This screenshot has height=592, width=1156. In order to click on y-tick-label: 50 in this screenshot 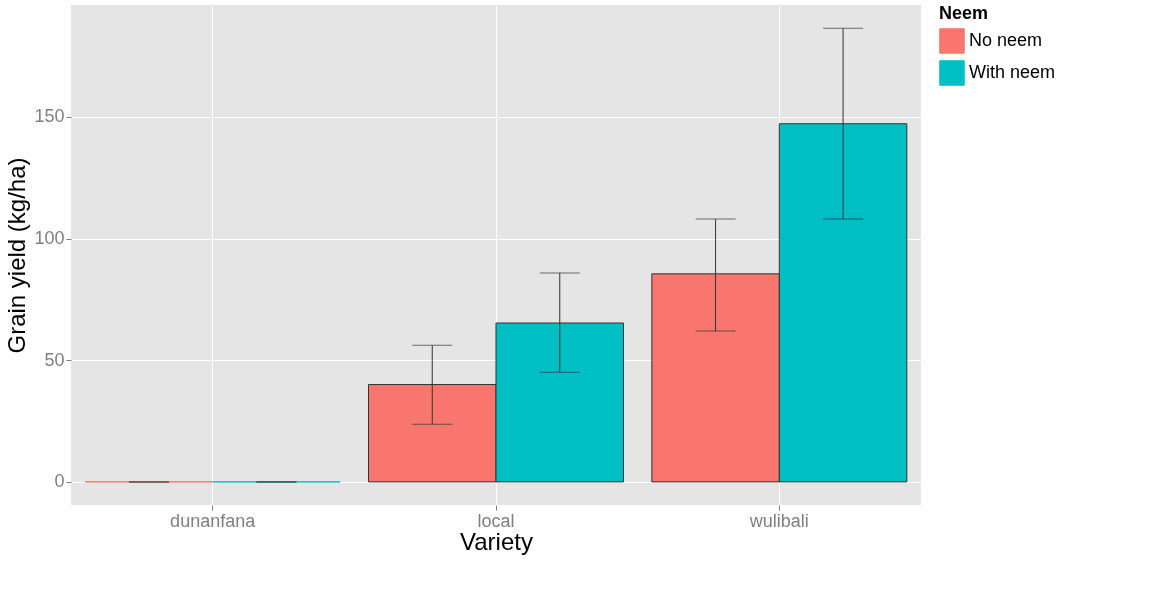, I will do `click(54, 359)`.